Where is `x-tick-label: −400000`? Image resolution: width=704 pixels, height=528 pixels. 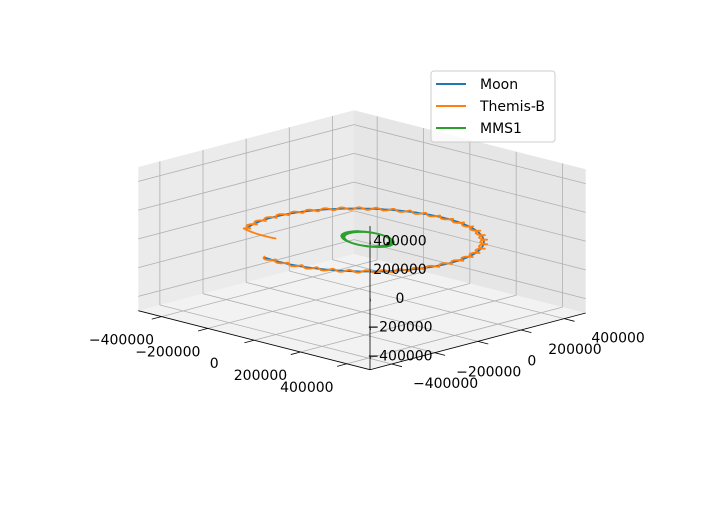 x-tick-label: −400000 is located at coordinates (121, 341).